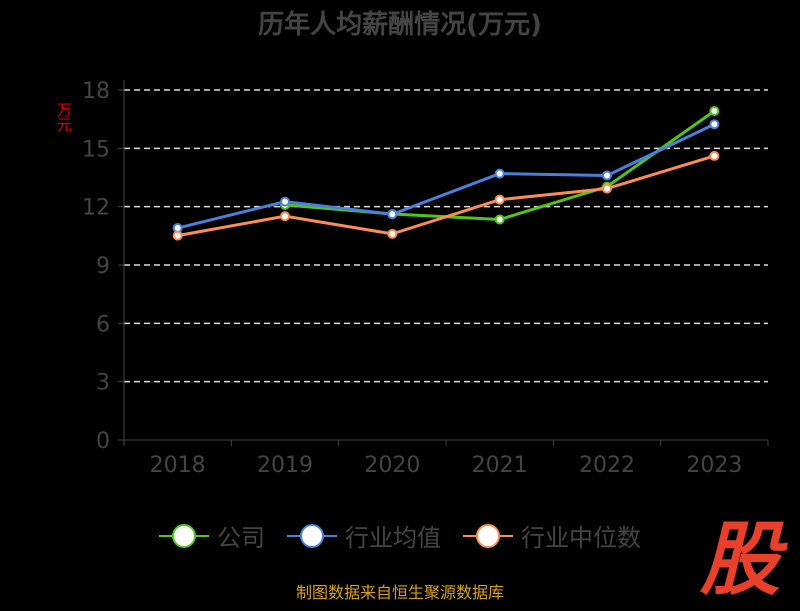  What do you see at coordinates (400, 25) in the screenshot?
I see `chart-title: 历年人均薪酬情况(万元)` at bounding box center [400, 25].